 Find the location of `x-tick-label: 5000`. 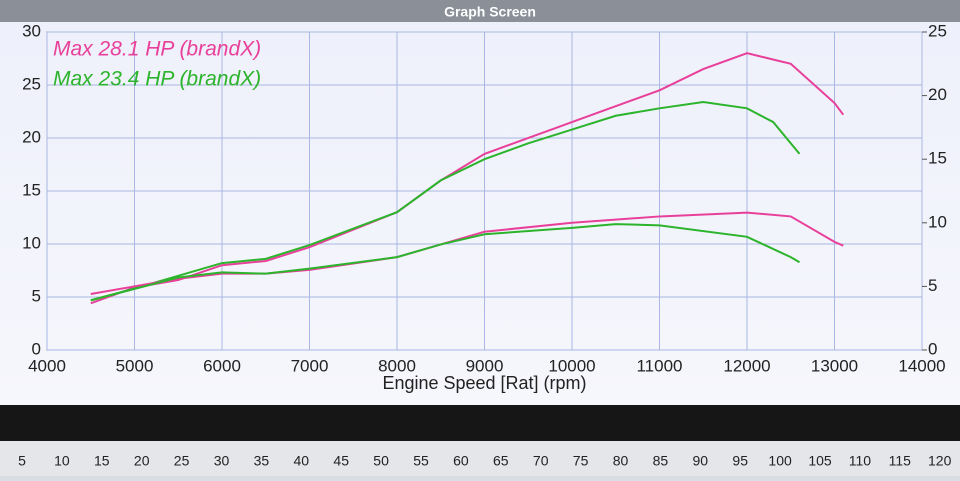

x-tick-label: 5000 is located at coordinates (135, 365).